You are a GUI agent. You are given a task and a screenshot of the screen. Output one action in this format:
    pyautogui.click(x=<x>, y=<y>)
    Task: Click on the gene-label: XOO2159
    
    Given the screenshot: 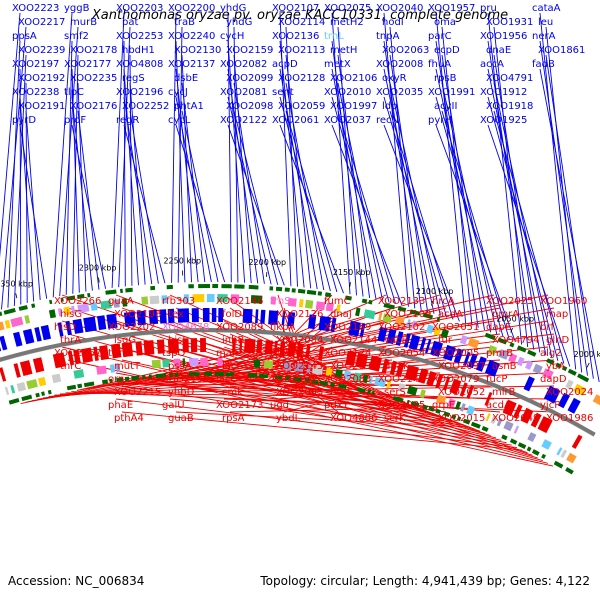 What is the action you would take?
    pyautogui.click(x=249, y=50)
    